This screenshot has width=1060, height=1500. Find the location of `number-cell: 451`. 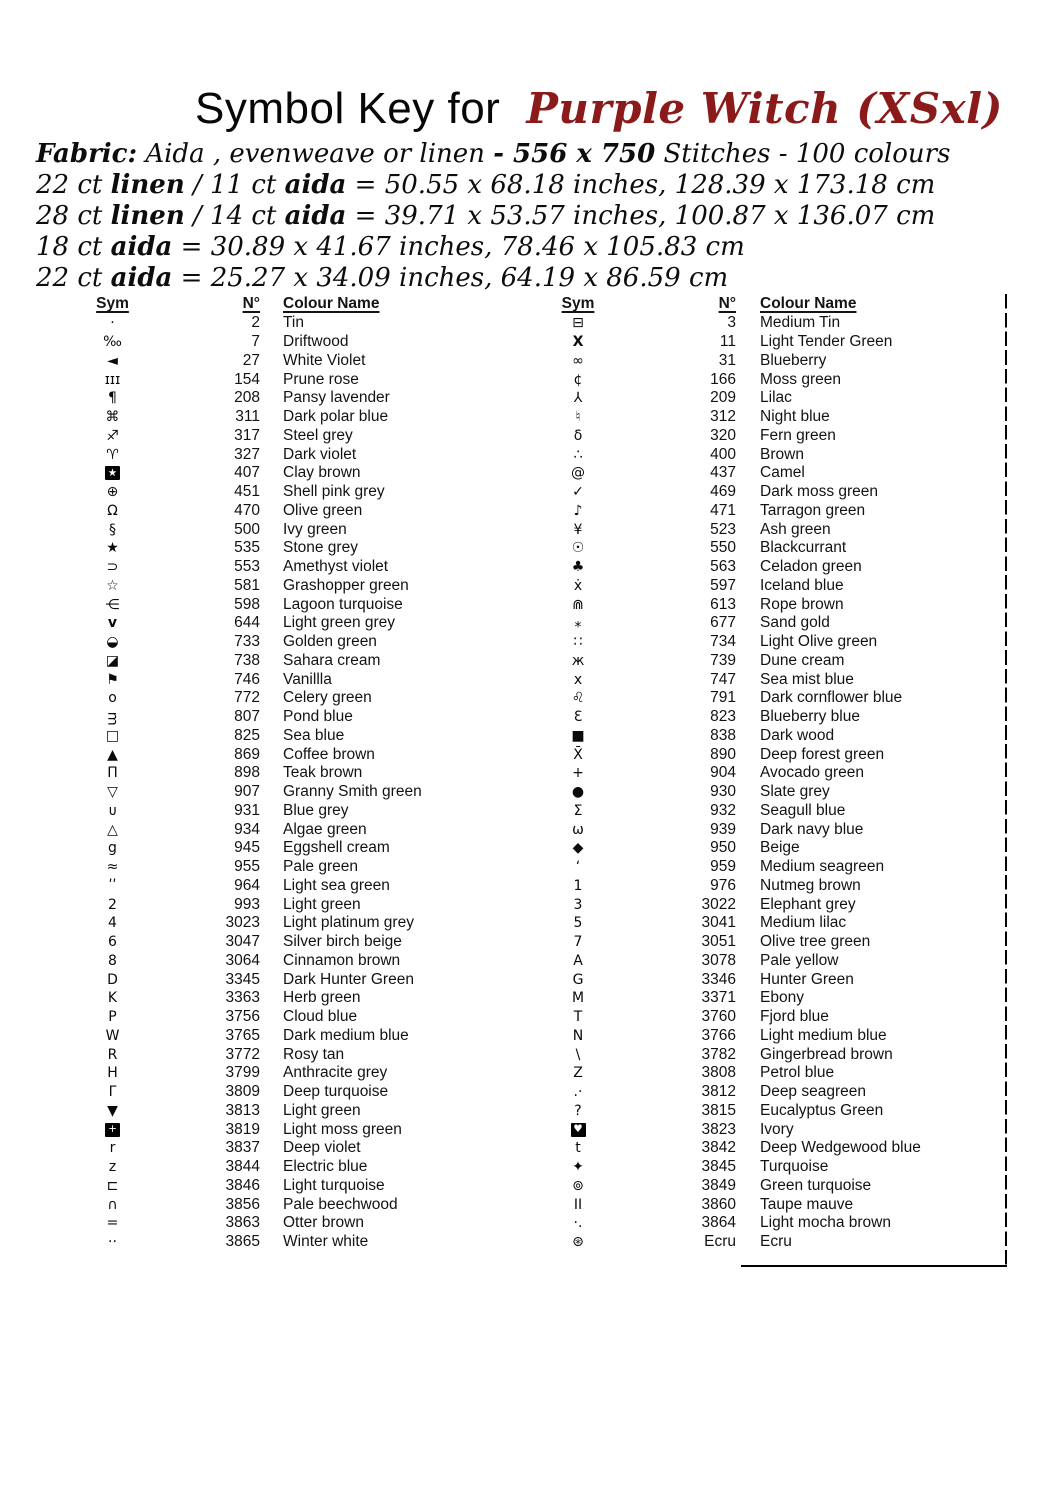

number-cell: 451 is located at coordinates (247, 492).